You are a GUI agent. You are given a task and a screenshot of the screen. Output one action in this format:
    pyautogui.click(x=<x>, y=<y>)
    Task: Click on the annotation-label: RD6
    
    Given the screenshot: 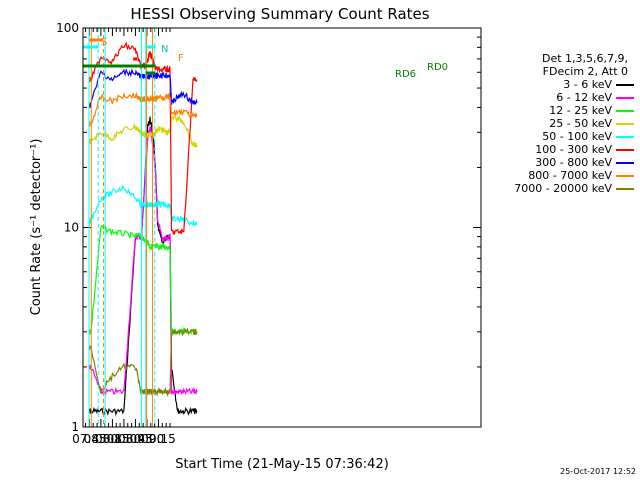 What is the action you would take?
    pyautogui.click(x=405, y=74)
    